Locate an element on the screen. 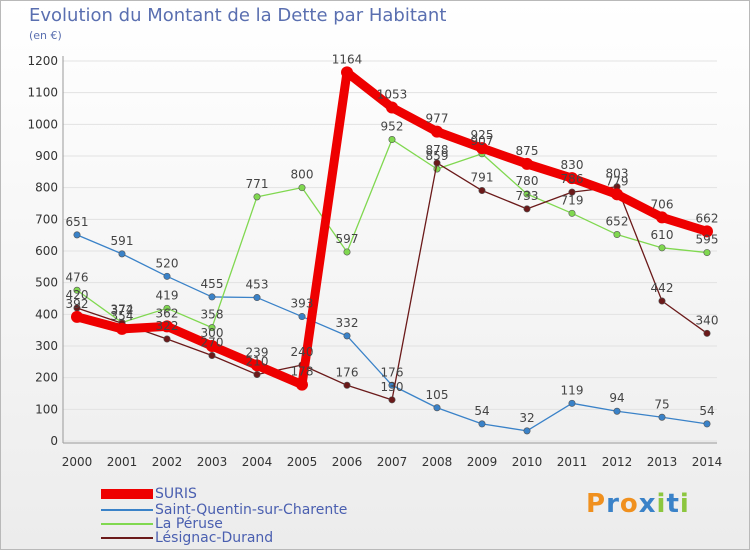 This screenshot has width=750, height=550. data-label-saint-quentin-sur-charente: 591 is located at coordinates (122, 241).